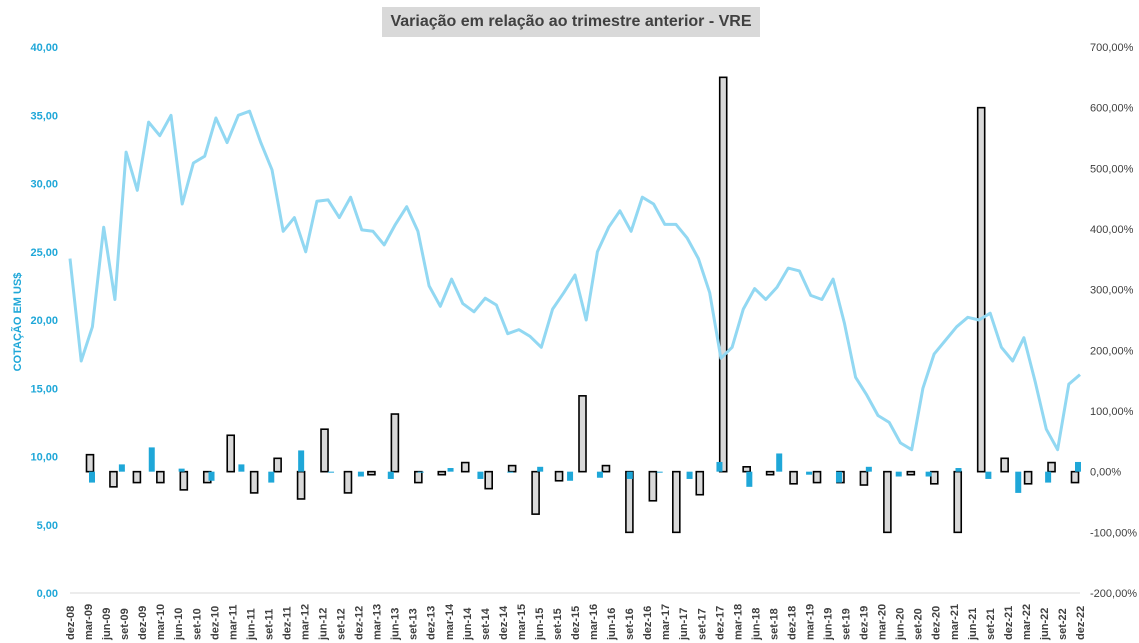 The width and height of the screenshot is (1139, 643). What do you see at coordinates (901, 624) in the screenshot?
I see `x-tick-label: jun-20` at bounding box center [901, 624].